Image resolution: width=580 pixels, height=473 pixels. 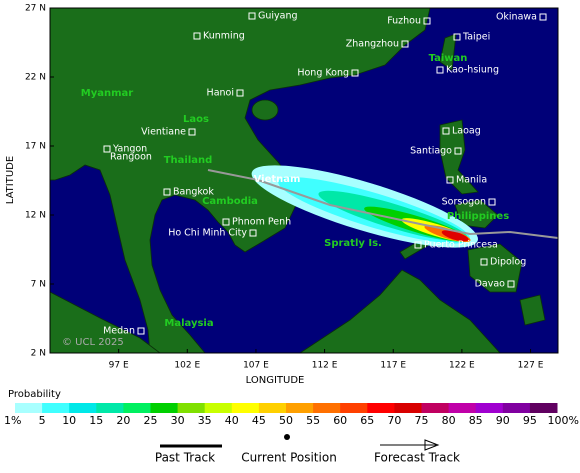 What do you see at coordinates (448, 58) in the screenshot?
I see `region-label: Taiwan` at bounding box center [448, 58].